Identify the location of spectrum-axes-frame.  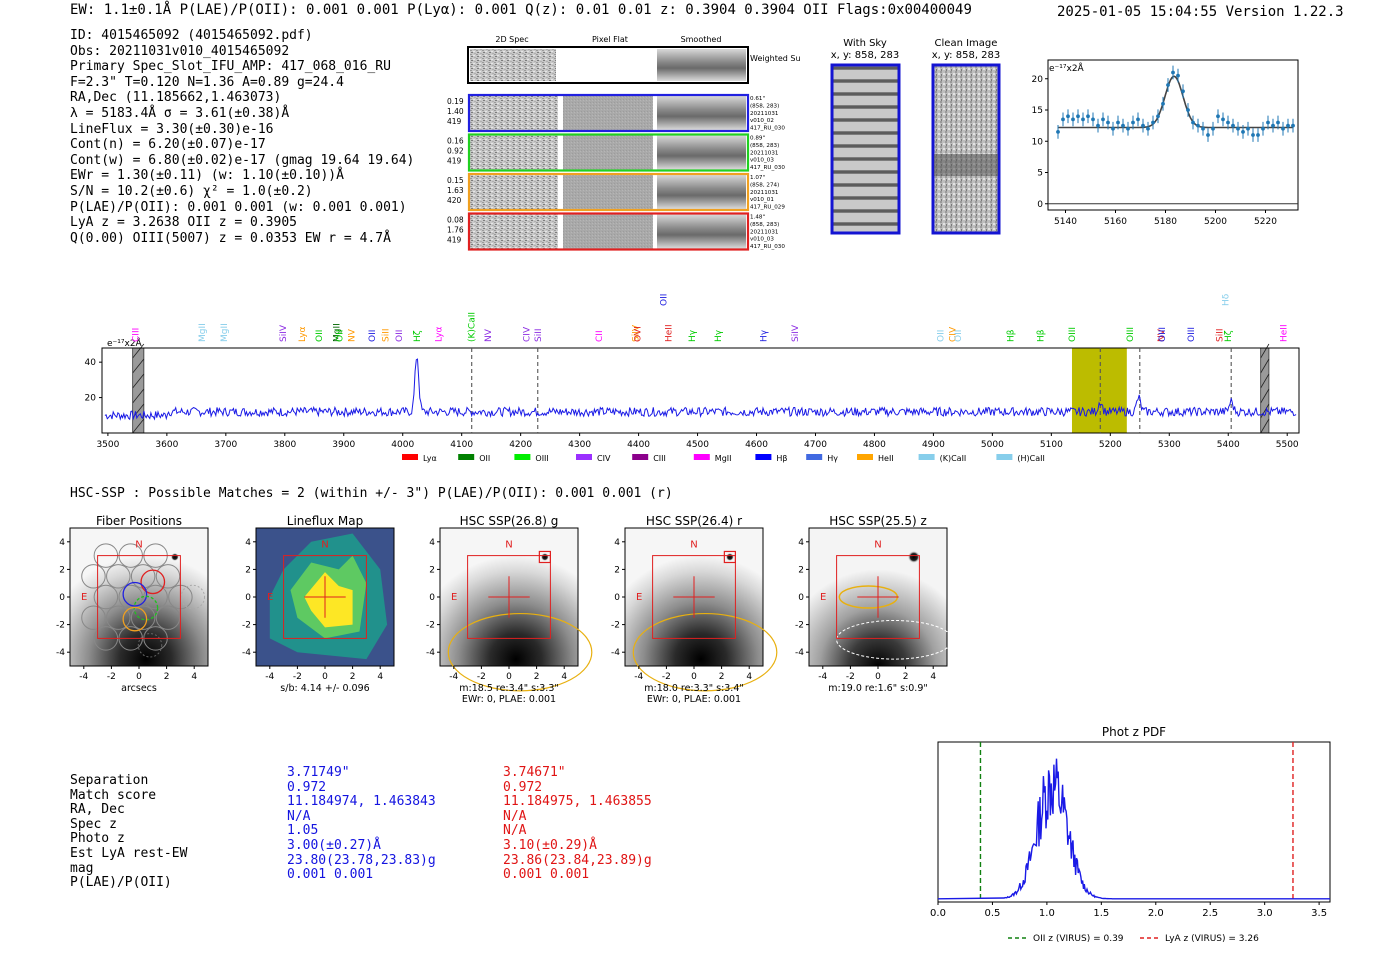
(700, 390).